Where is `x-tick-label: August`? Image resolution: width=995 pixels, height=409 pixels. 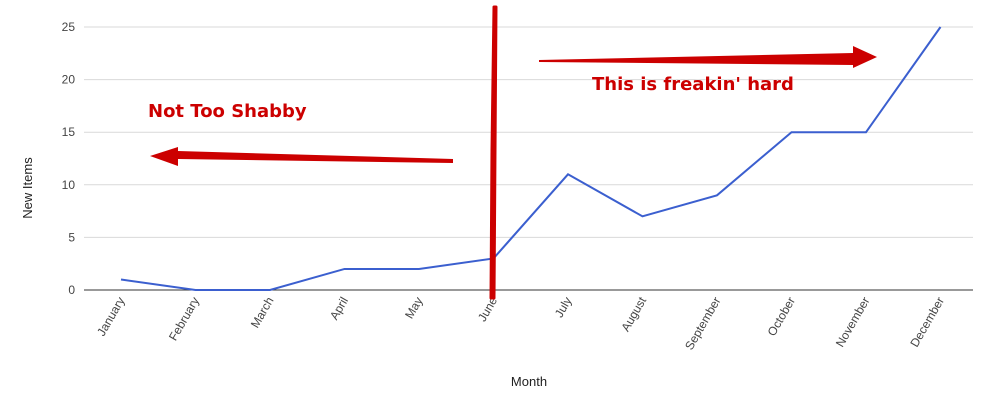
x-tick-label: August is located at coordinates (633, 314).